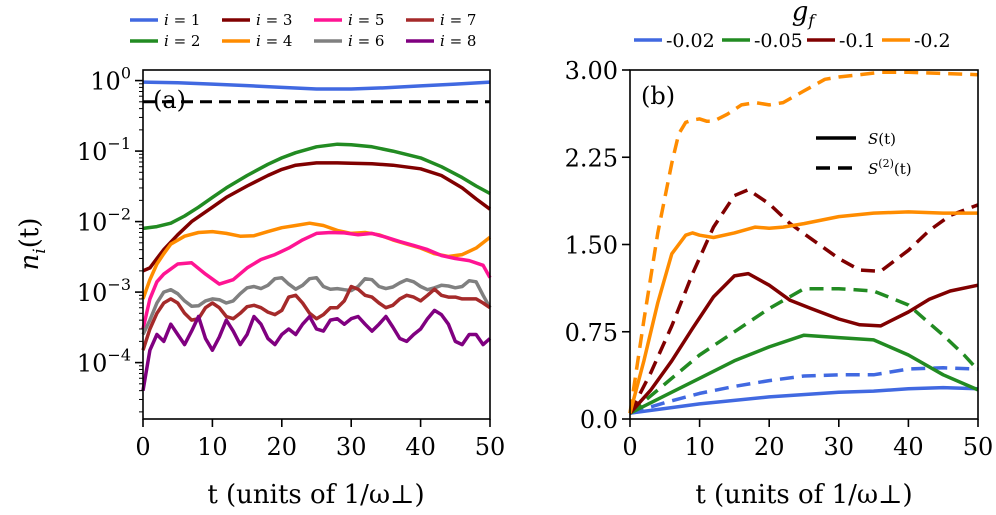  I want to click on panel-b-x-tick-label: 50, so click(978, 447).